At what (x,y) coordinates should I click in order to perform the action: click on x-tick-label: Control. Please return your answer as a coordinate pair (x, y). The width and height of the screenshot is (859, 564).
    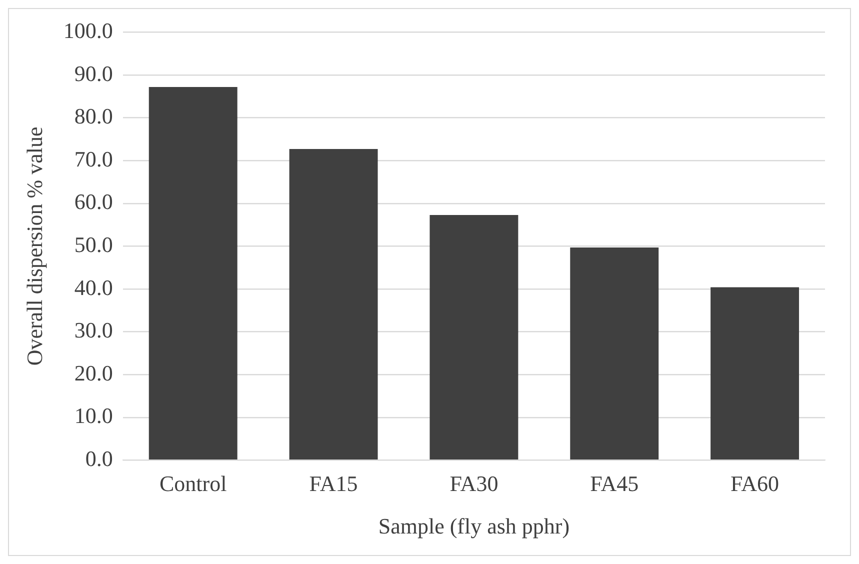
    Looking at the image, I should click on (193, 483).